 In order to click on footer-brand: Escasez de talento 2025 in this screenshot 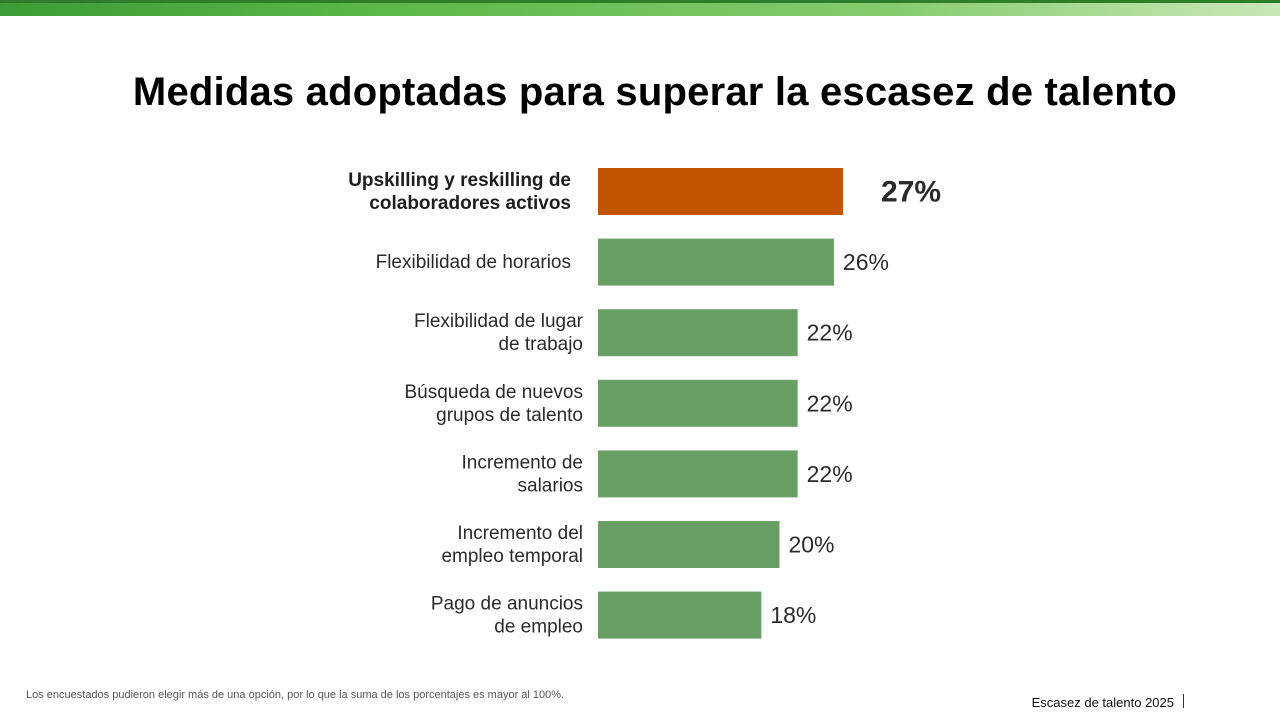, I will do `click(1102, 702)`.